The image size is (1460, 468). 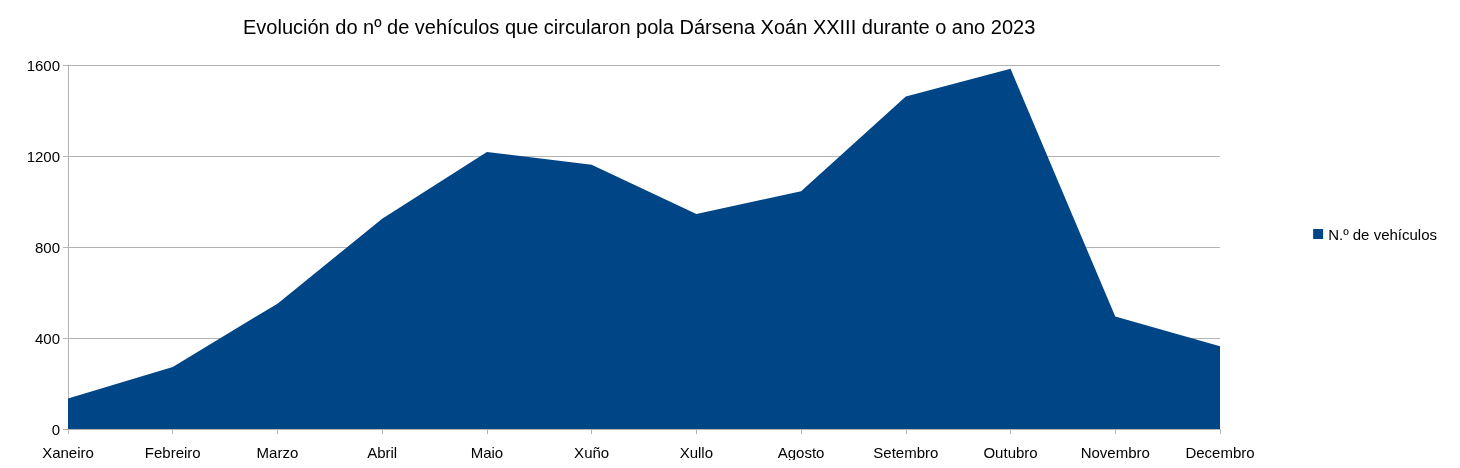 I want to click on x-tick-label: Decembro, so click(x=1220, y=452).